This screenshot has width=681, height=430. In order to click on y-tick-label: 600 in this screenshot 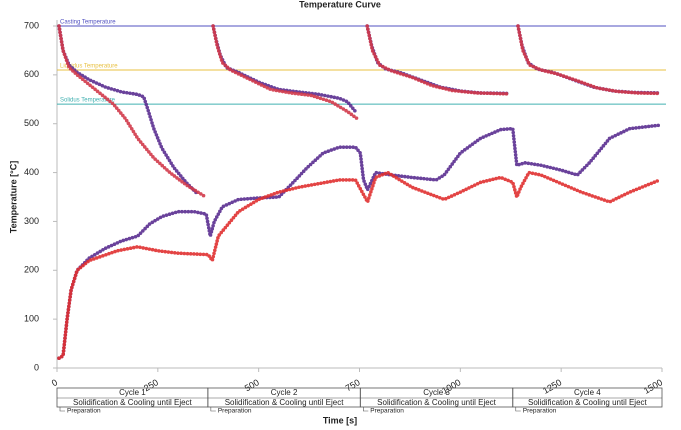, I will do `click(31, 74)`.